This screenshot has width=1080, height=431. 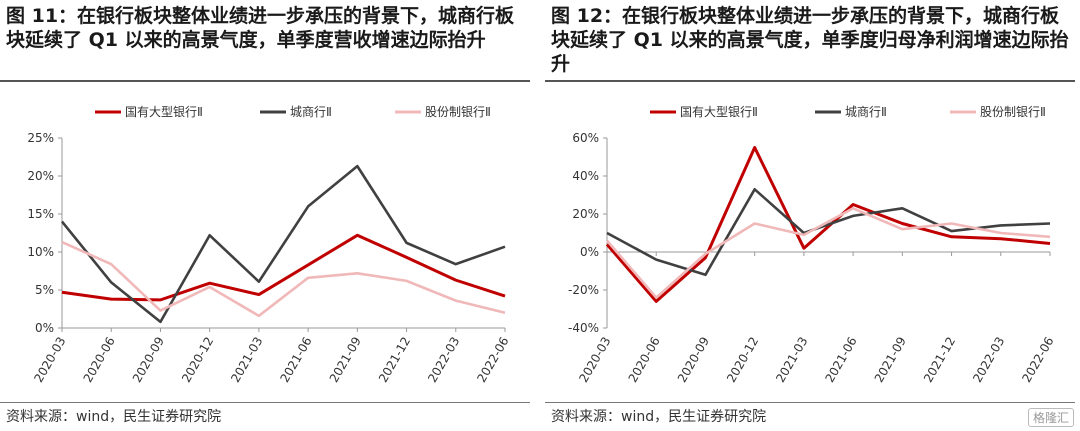 I want to click on y-tick-label: 25%, so click(x=40, y=138).